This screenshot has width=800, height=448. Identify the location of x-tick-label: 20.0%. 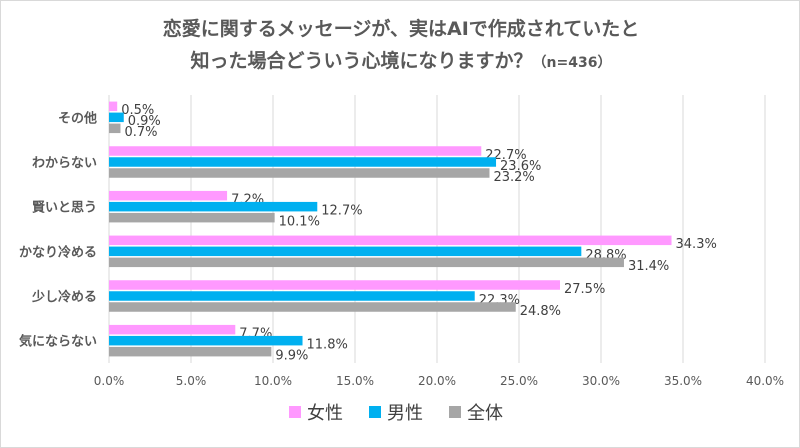
(437, 381).